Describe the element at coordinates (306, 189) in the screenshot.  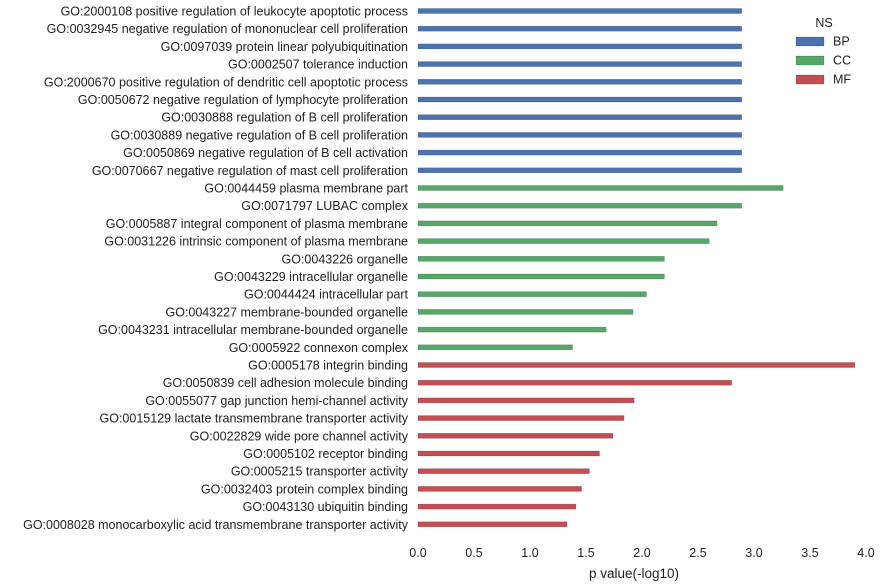
I see `category-label: GO:0044459 plasma membrane part` at that location.